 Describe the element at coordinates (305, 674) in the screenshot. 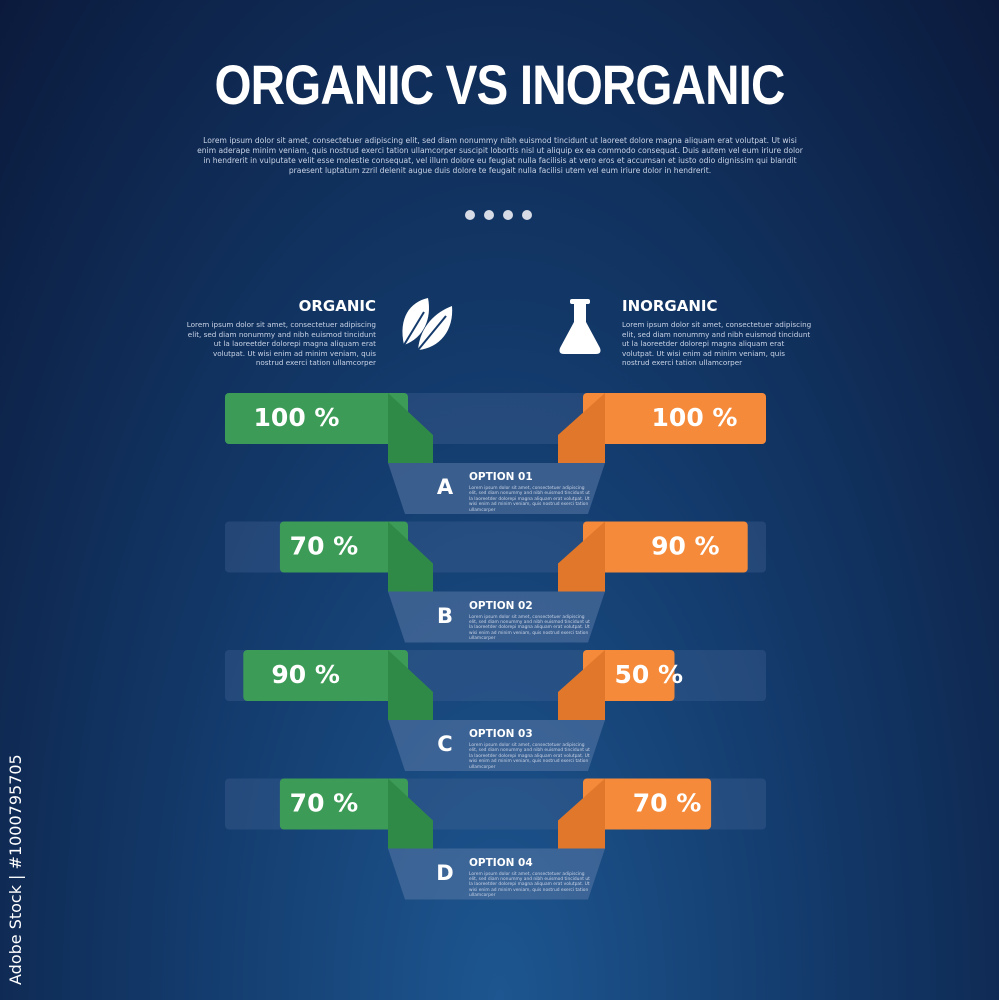

I see `organic-label: 90 %` at that location.